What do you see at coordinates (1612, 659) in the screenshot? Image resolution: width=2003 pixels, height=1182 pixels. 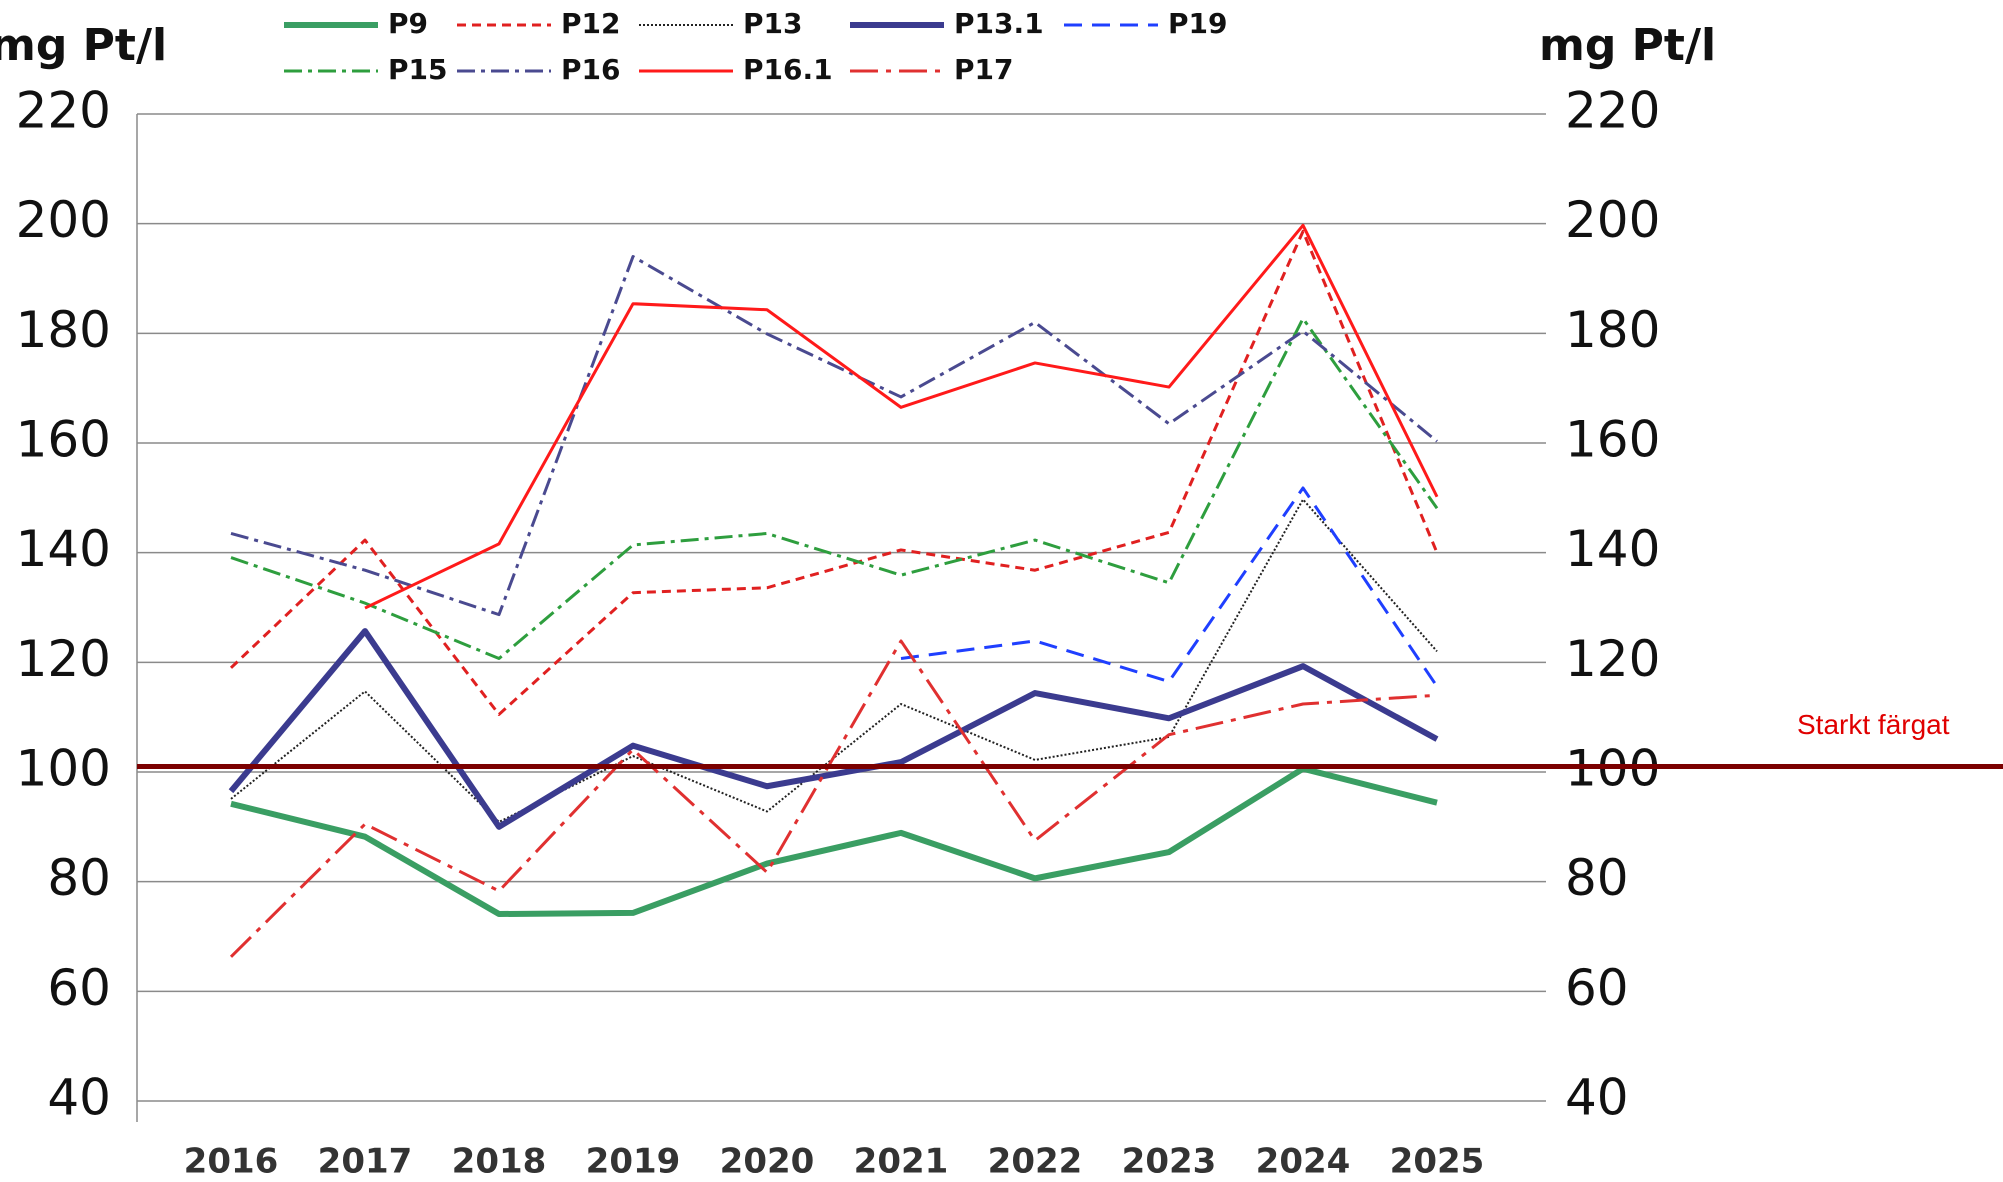 I see `y2-tick-label: 120` at bounding box center [1612, 659].